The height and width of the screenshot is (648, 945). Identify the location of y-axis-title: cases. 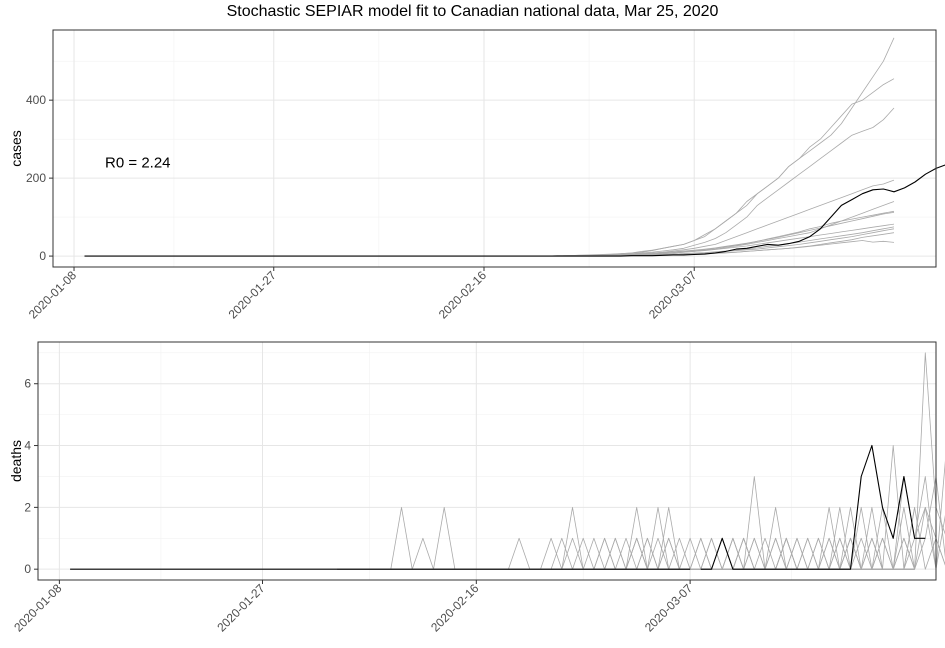
(16, 148).